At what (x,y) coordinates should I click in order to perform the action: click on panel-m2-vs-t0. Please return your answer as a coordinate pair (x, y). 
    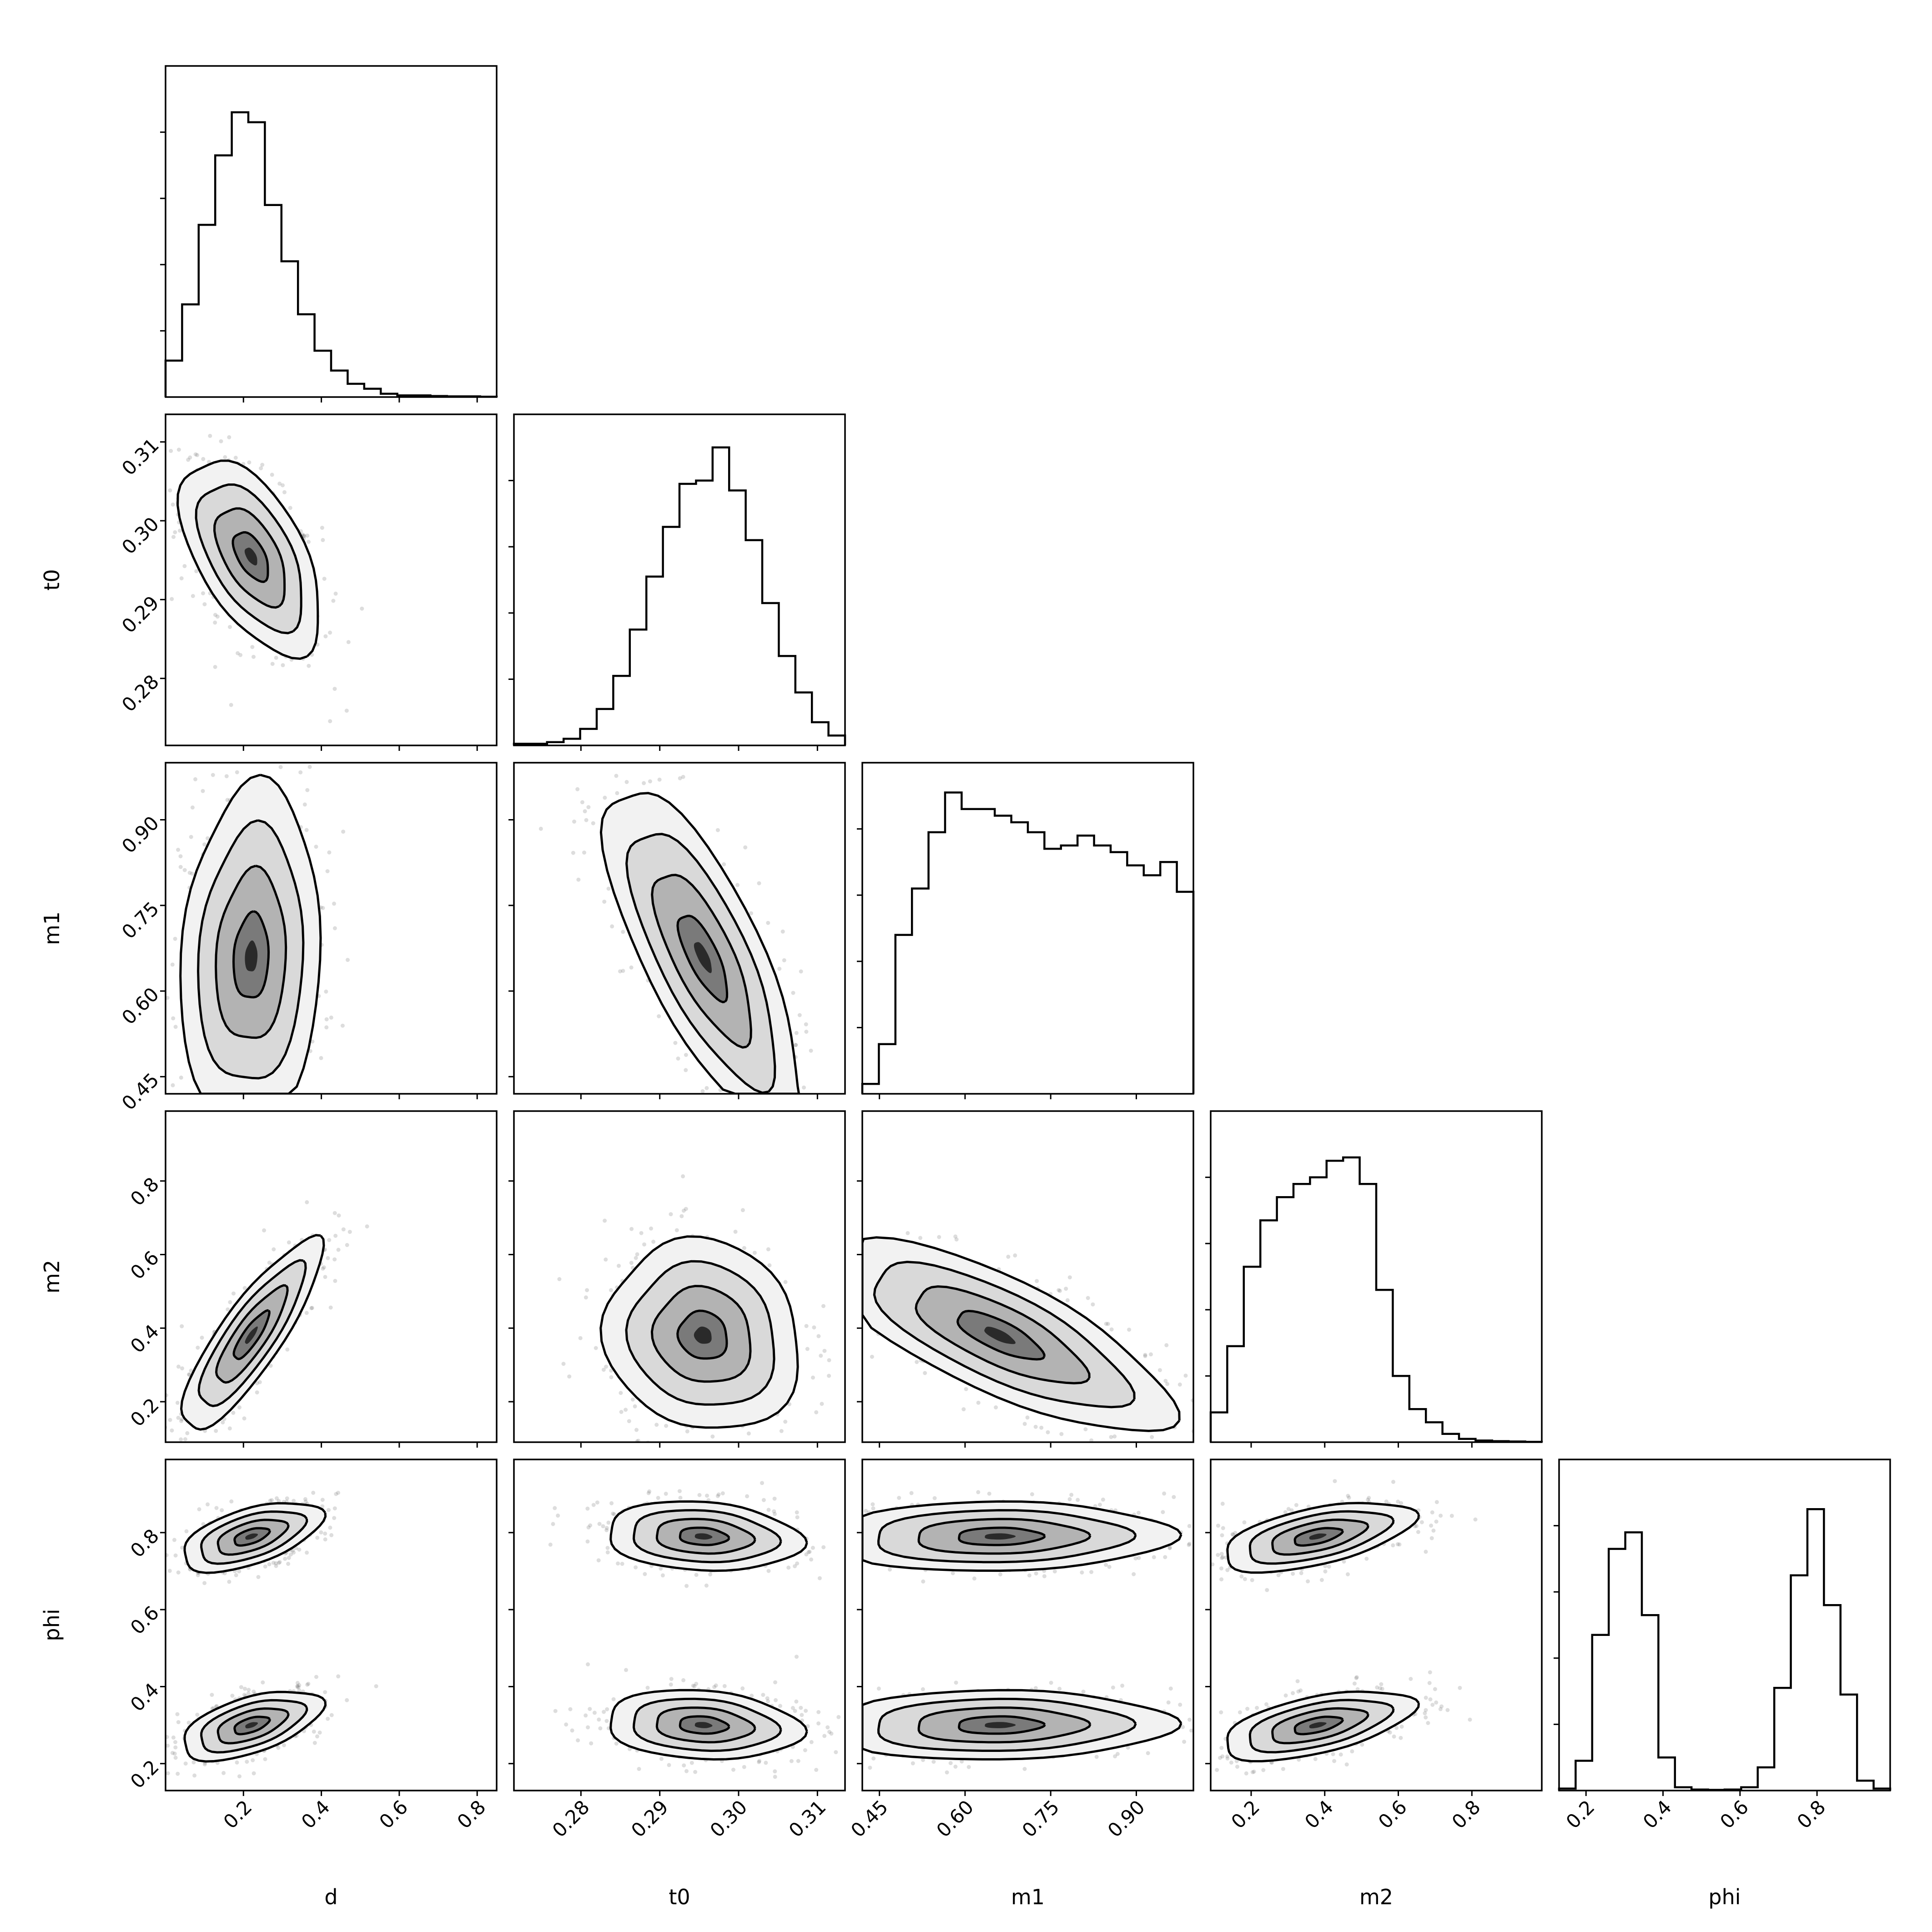
    Looking at the image, I should click on (679, 1276).